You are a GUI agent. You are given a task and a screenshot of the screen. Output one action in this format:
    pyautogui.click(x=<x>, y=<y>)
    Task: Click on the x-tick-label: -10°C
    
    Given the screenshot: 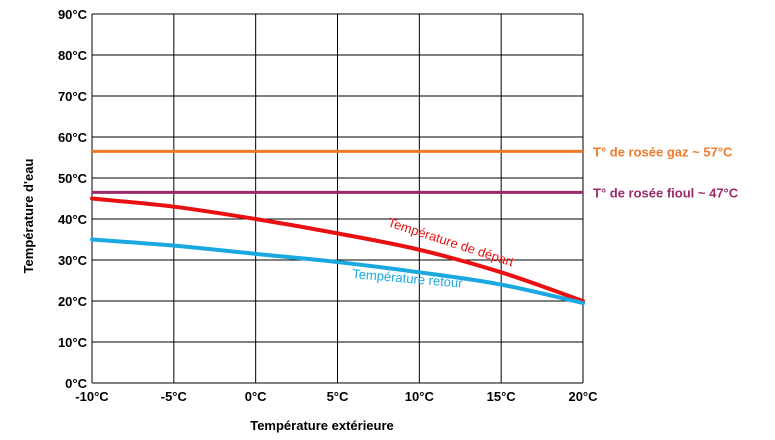 What is the action you would take?
    pyautogui.click(x=92, y=396)
    